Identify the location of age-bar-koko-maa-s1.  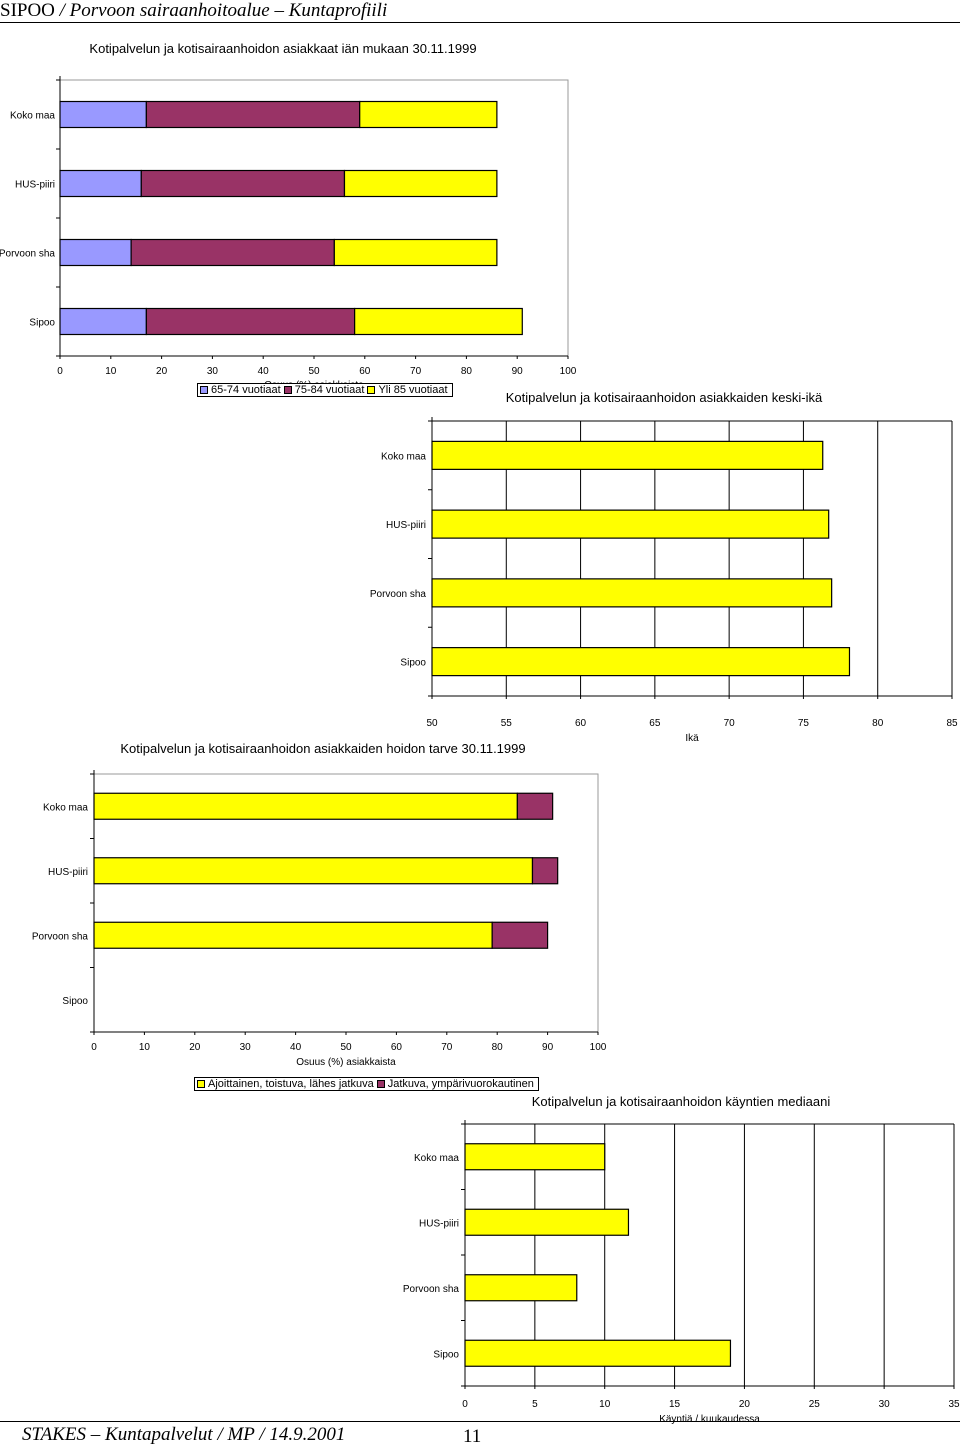
(253, 114).